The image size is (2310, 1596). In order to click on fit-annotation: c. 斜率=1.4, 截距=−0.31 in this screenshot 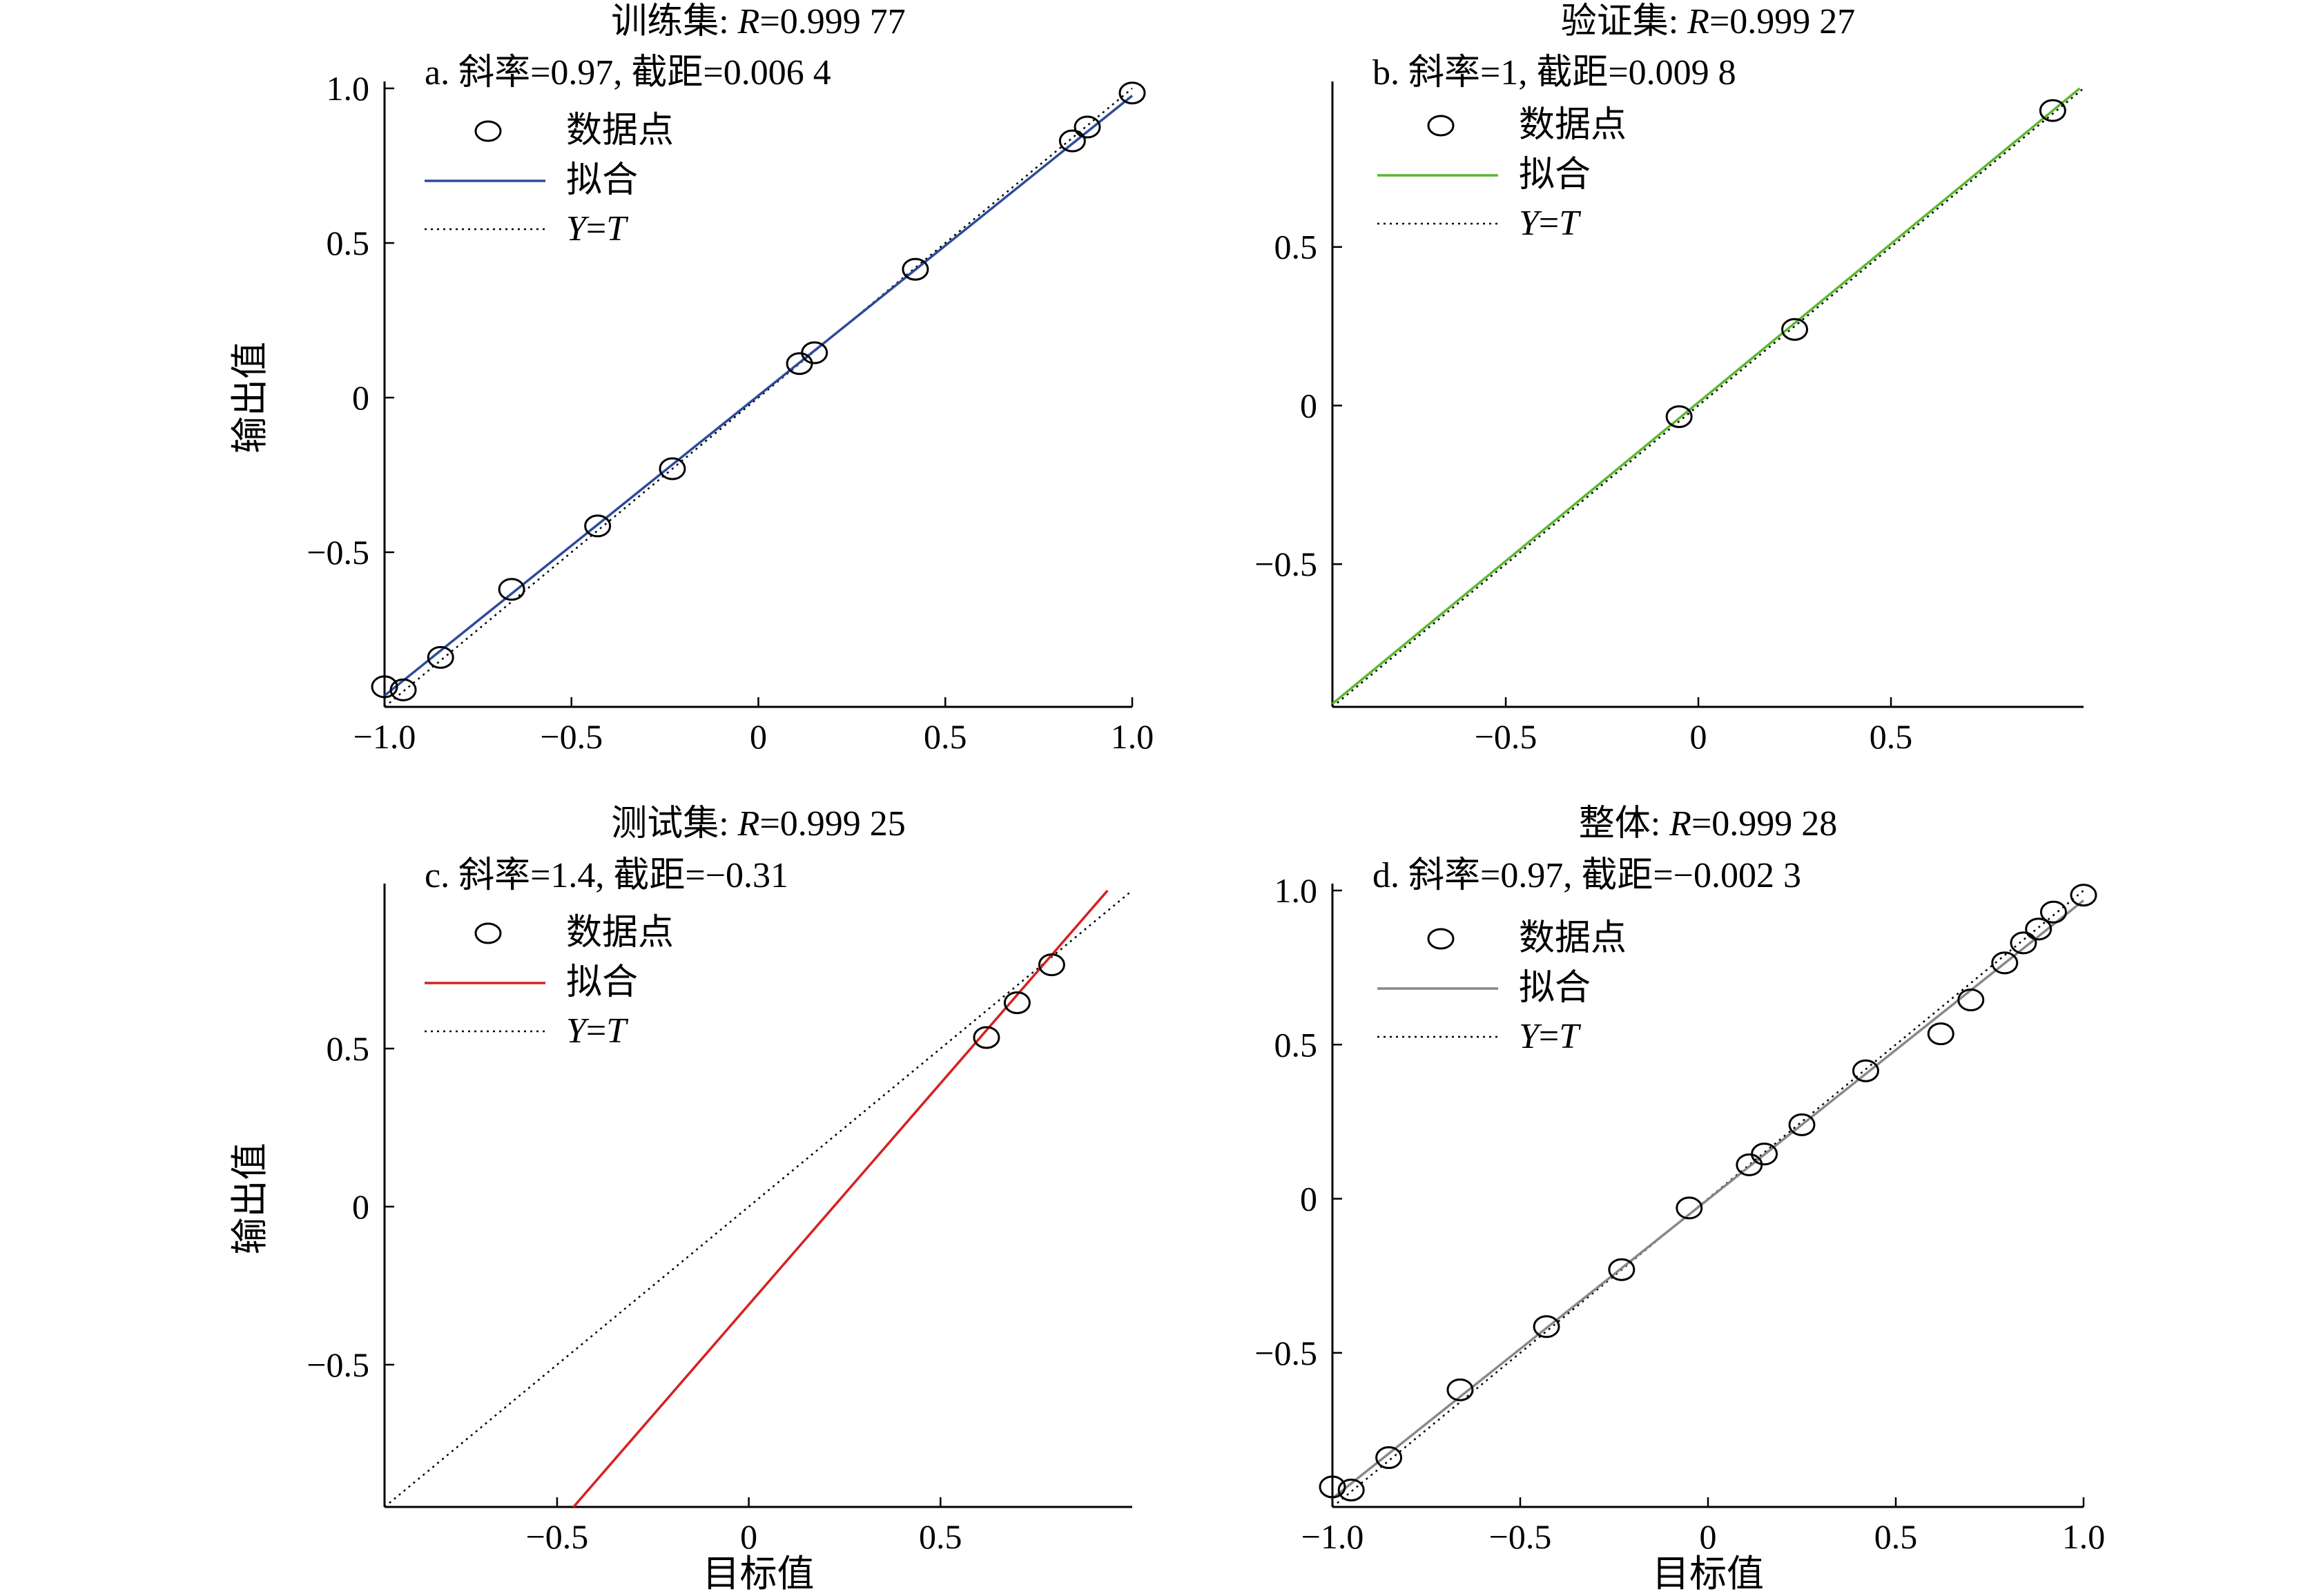, I will do `click(606, 875)`.